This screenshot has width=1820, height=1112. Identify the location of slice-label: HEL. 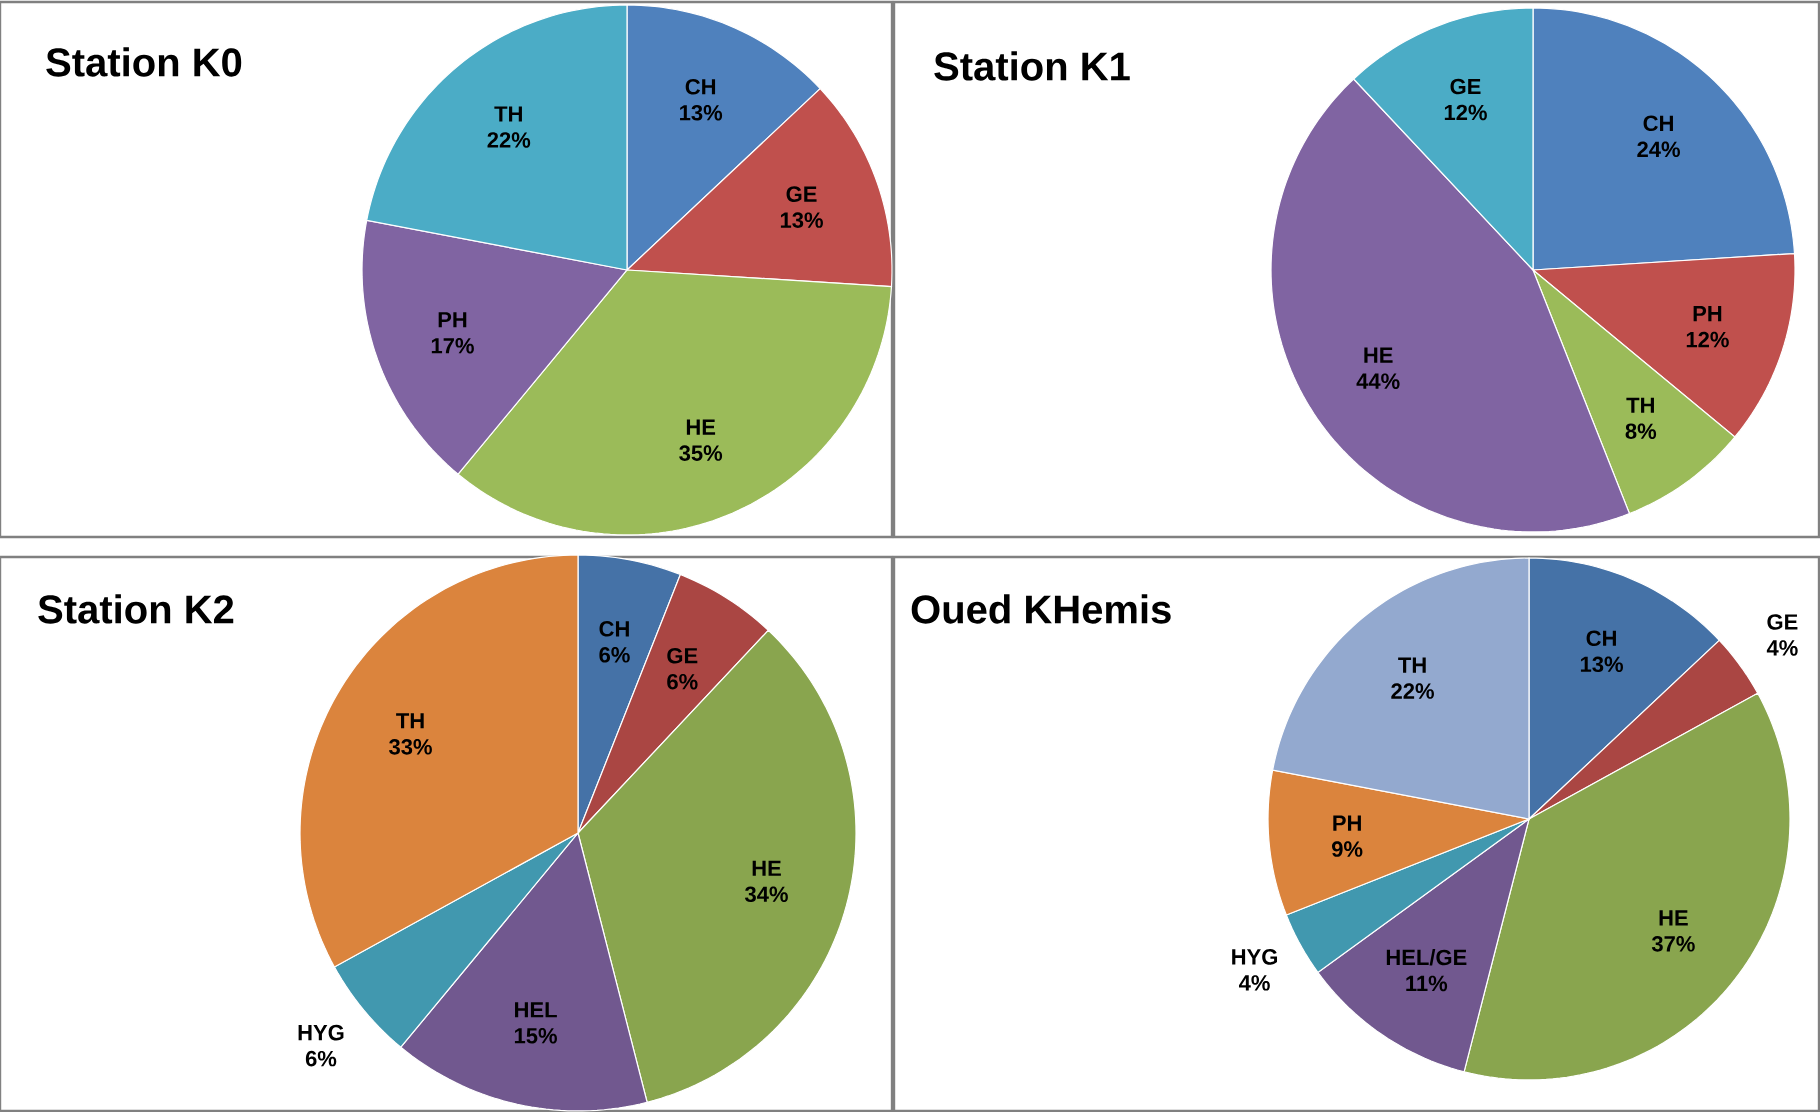
(536, 1010).